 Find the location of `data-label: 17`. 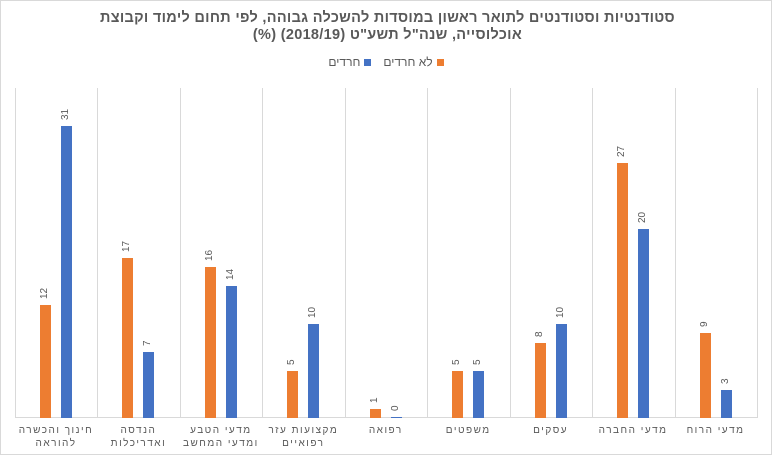

data-label: 17 is located at coordinates (127, 246).